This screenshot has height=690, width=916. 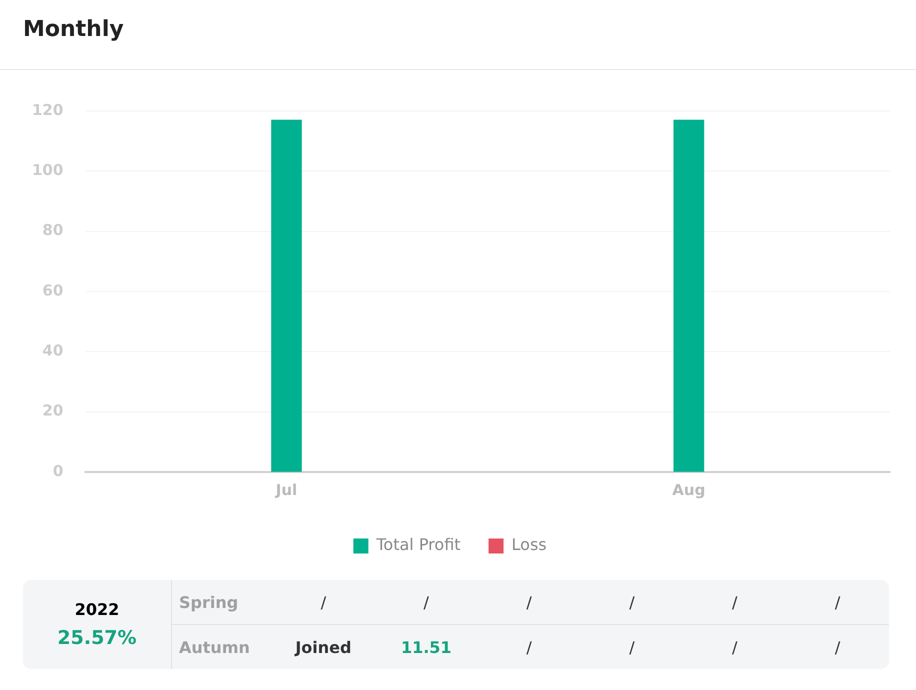 What do you see at coordinates (97, 638) in the screenshot?
I see `text: 25.57%` at bounding box center [97, 638].